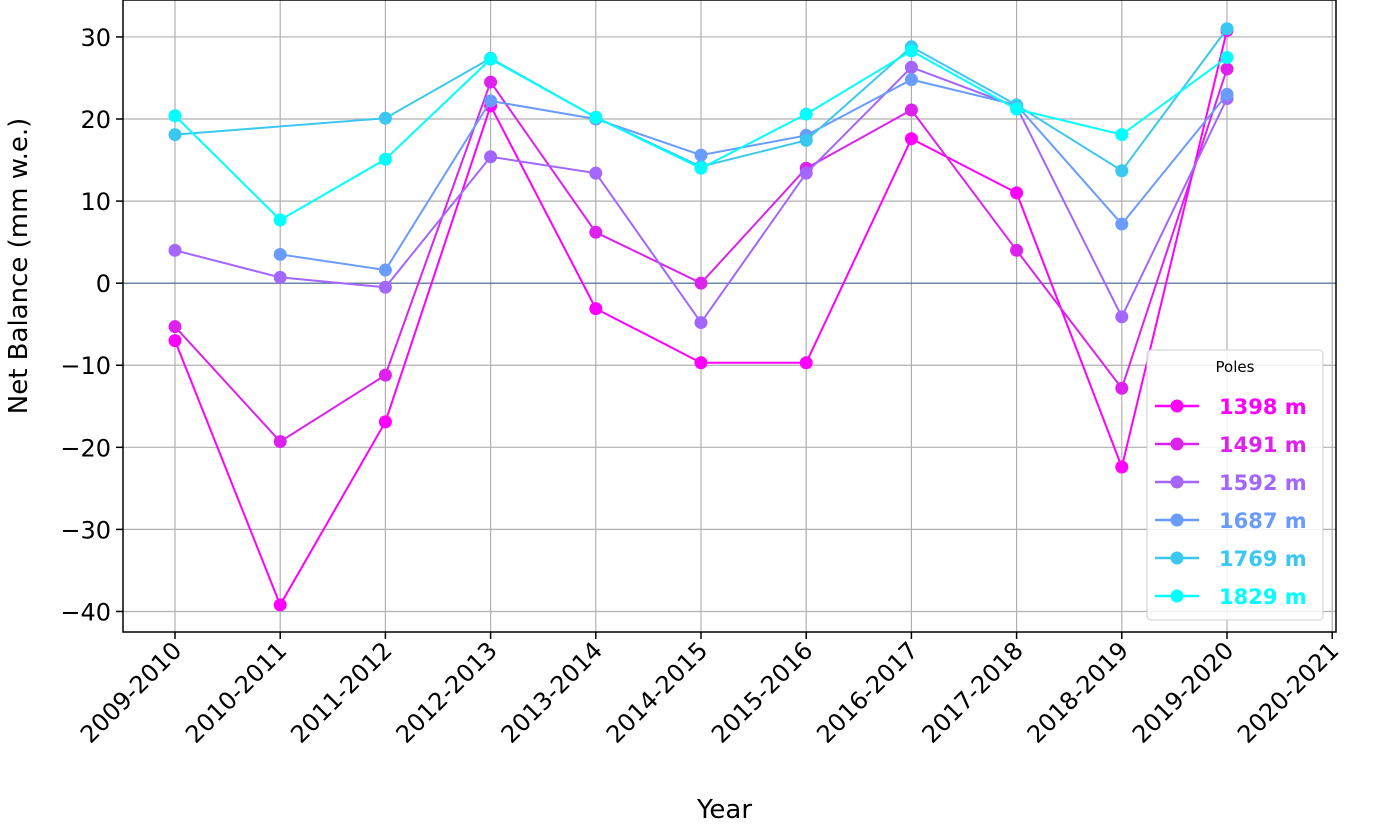 The width and height of the screenshot is (1400, 825). I want to click on x-tick-label: 2012-2013, so click(447, 692).